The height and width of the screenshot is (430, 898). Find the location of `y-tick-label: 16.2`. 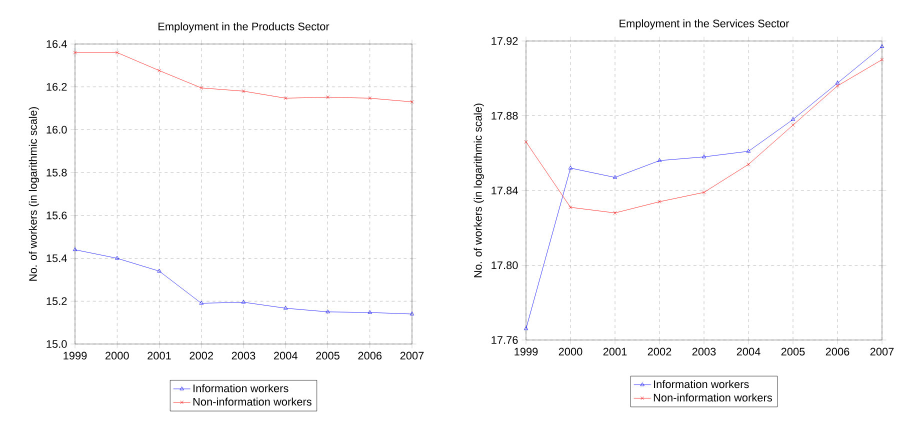

y-tick-label: 16.2 is located at coordinates (56, 86).